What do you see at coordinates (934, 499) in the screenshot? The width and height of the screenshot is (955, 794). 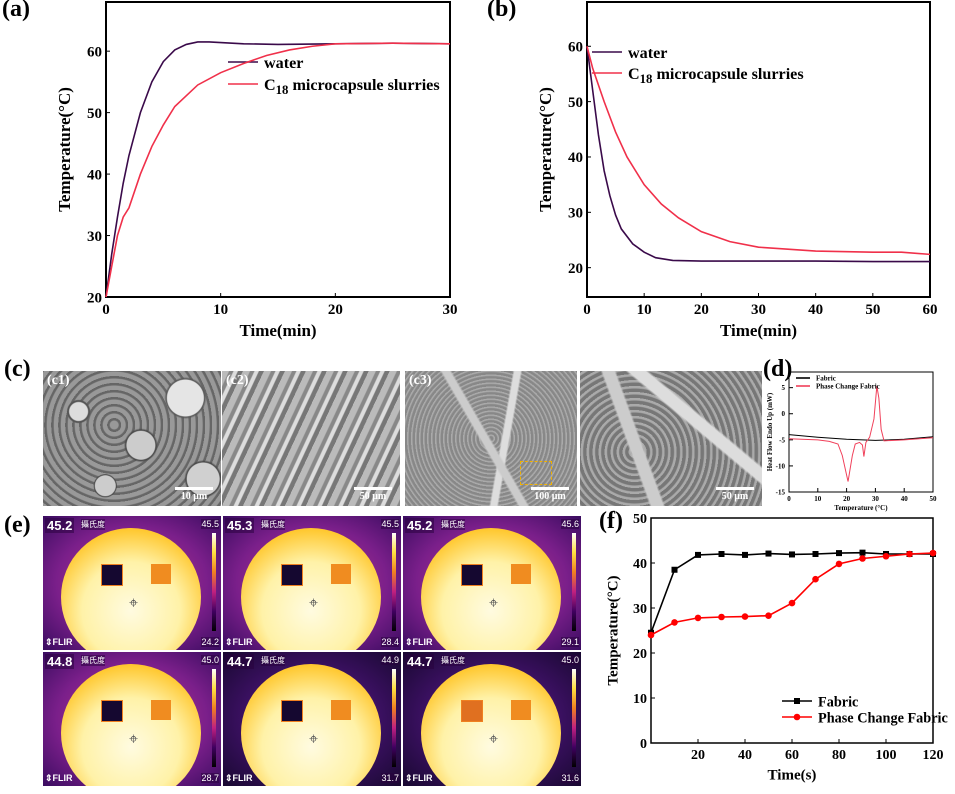 I see `x-tick-label: 50` at bounding box center [934, 499].